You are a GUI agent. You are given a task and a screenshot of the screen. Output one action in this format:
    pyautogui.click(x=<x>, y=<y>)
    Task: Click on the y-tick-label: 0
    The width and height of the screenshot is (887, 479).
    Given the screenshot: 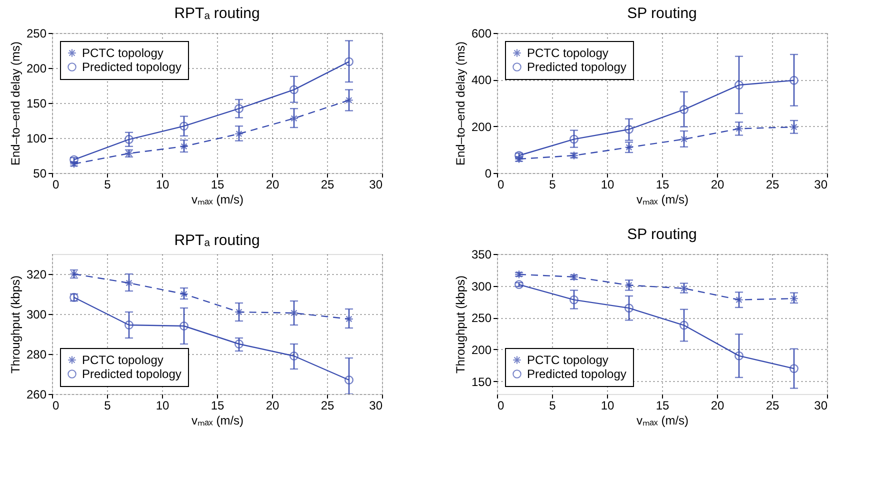 What is the action you would take?
    pyautogui.click(x=488, y=173)
    